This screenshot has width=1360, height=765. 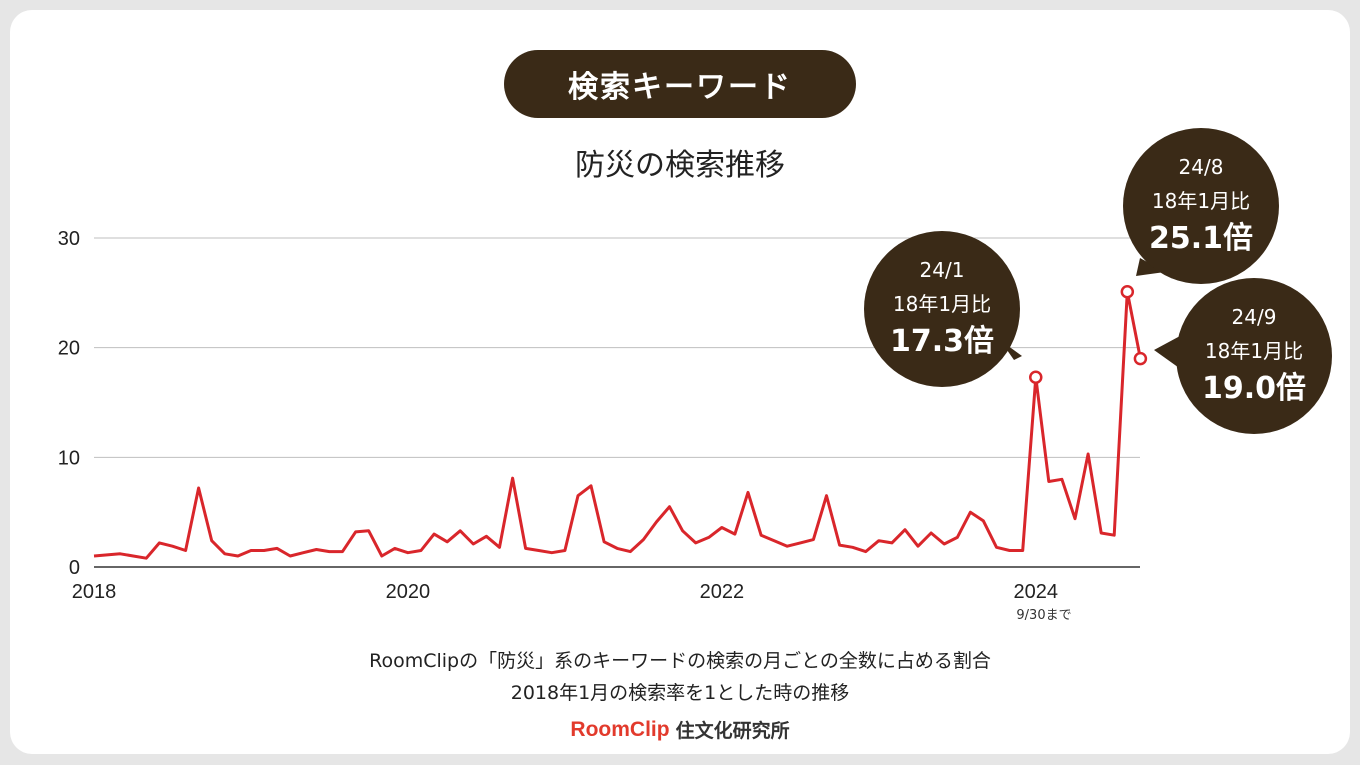 I want to click on y-tick-label-10: 10, so click(x=69, y=458).